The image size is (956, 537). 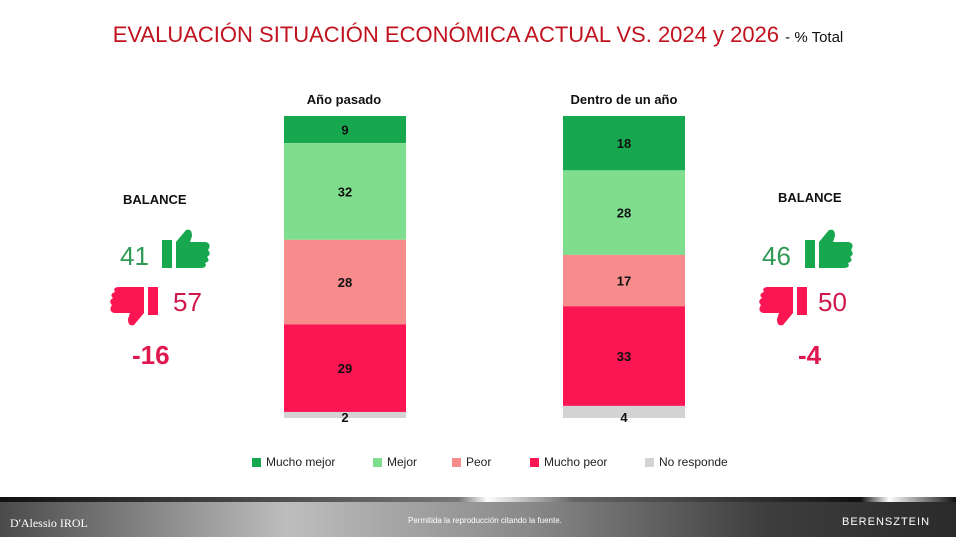 I want to click on data-label: 29, so click(x=345, y=368).